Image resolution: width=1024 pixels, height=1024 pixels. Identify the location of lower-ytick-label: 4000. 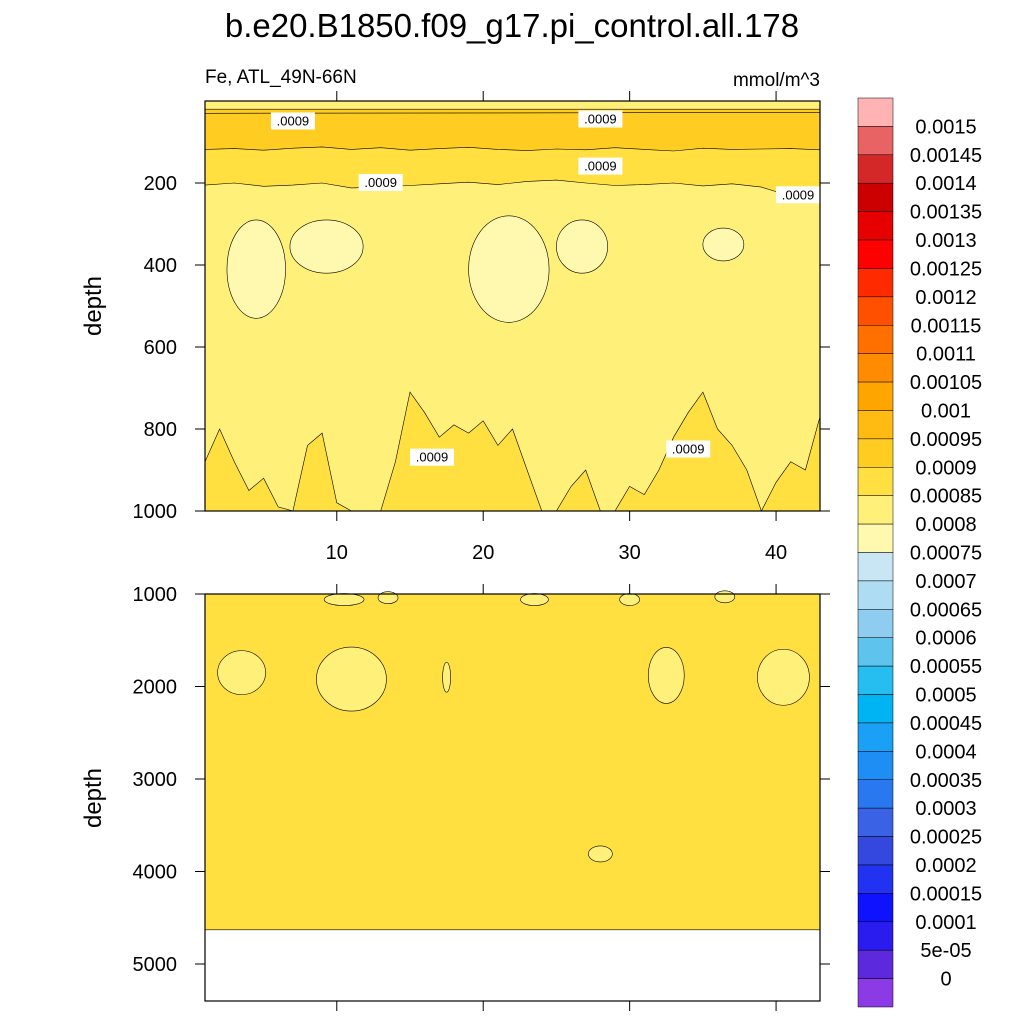
(155, 873).